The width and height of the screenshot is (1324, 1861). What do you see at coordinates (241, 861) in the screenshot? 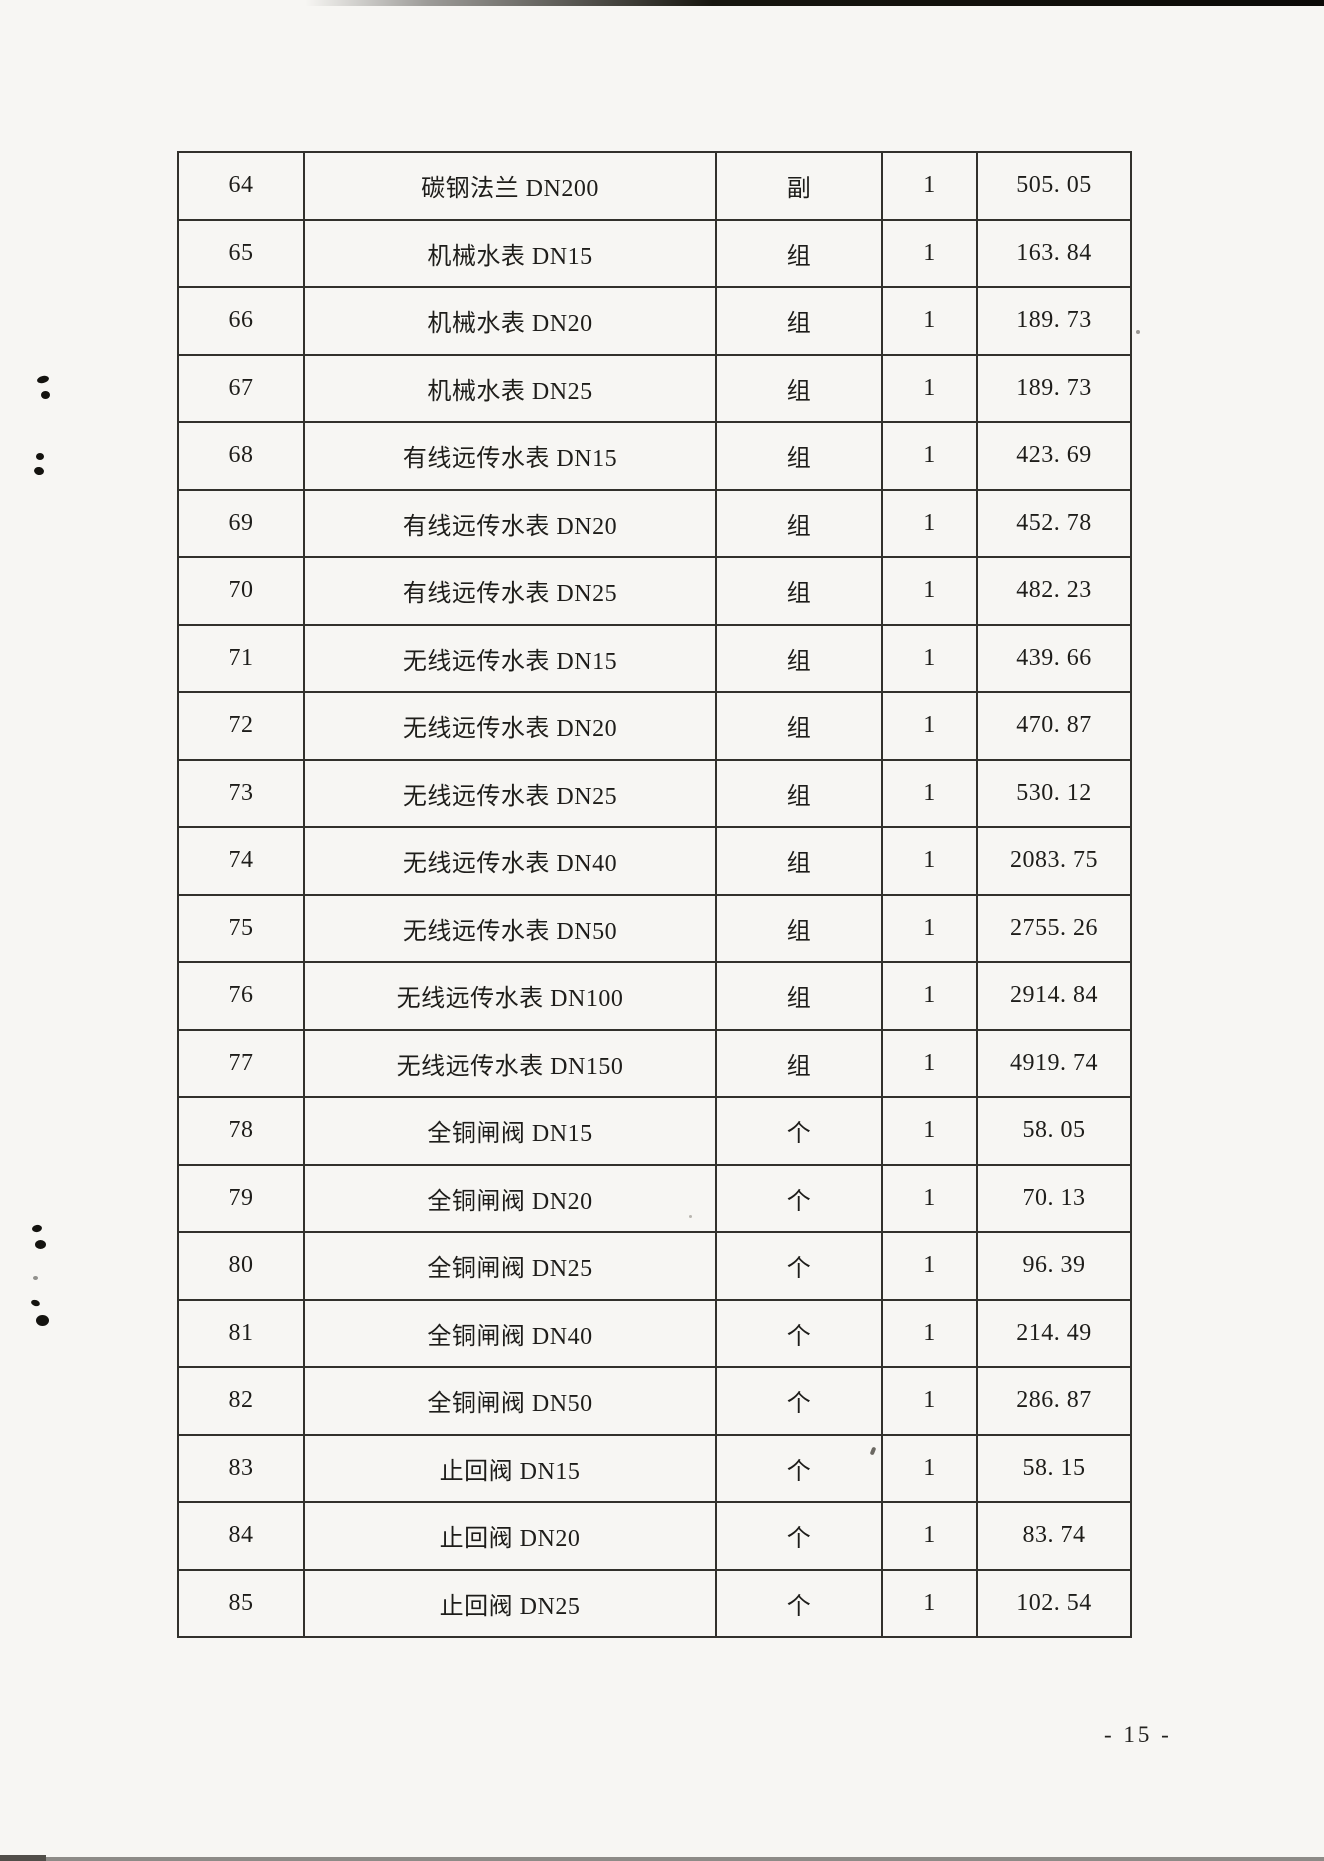
I see `row-number-cell: 74` at bounding box center [241, 861].